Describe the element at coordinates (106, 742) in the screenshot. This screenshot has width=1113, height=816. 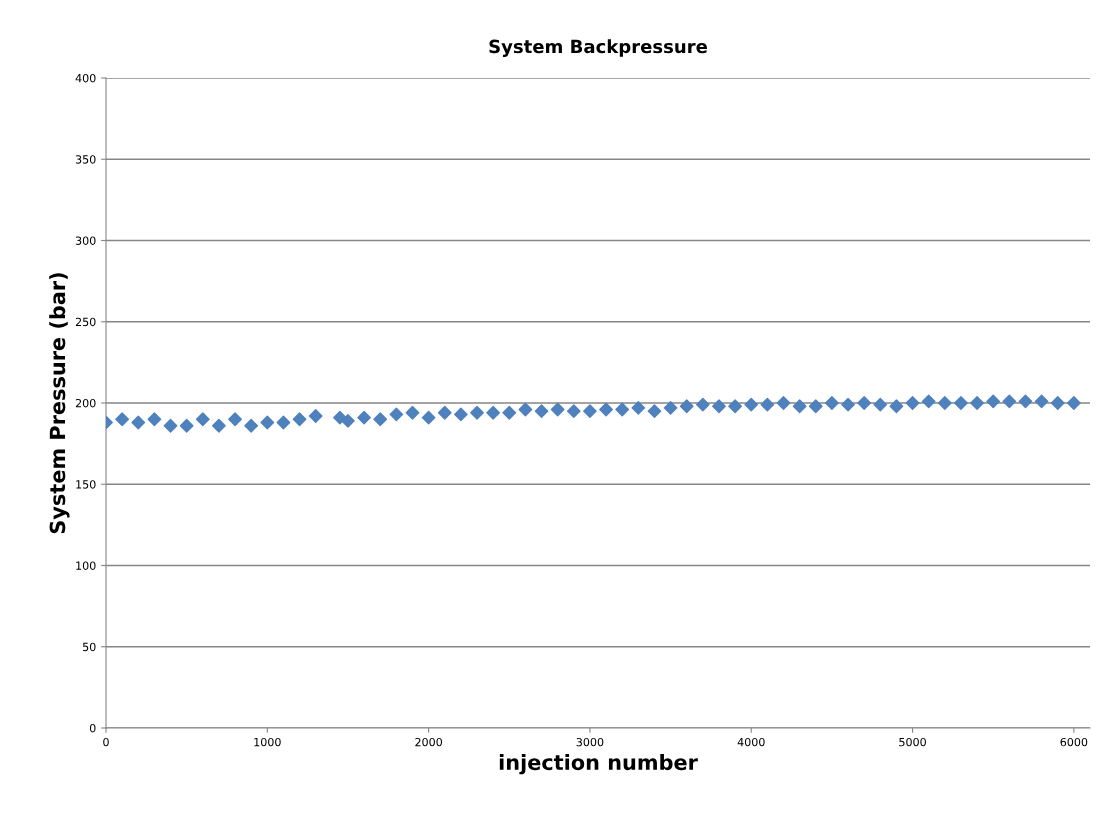
I see `x-tick-label: 0` at that location.